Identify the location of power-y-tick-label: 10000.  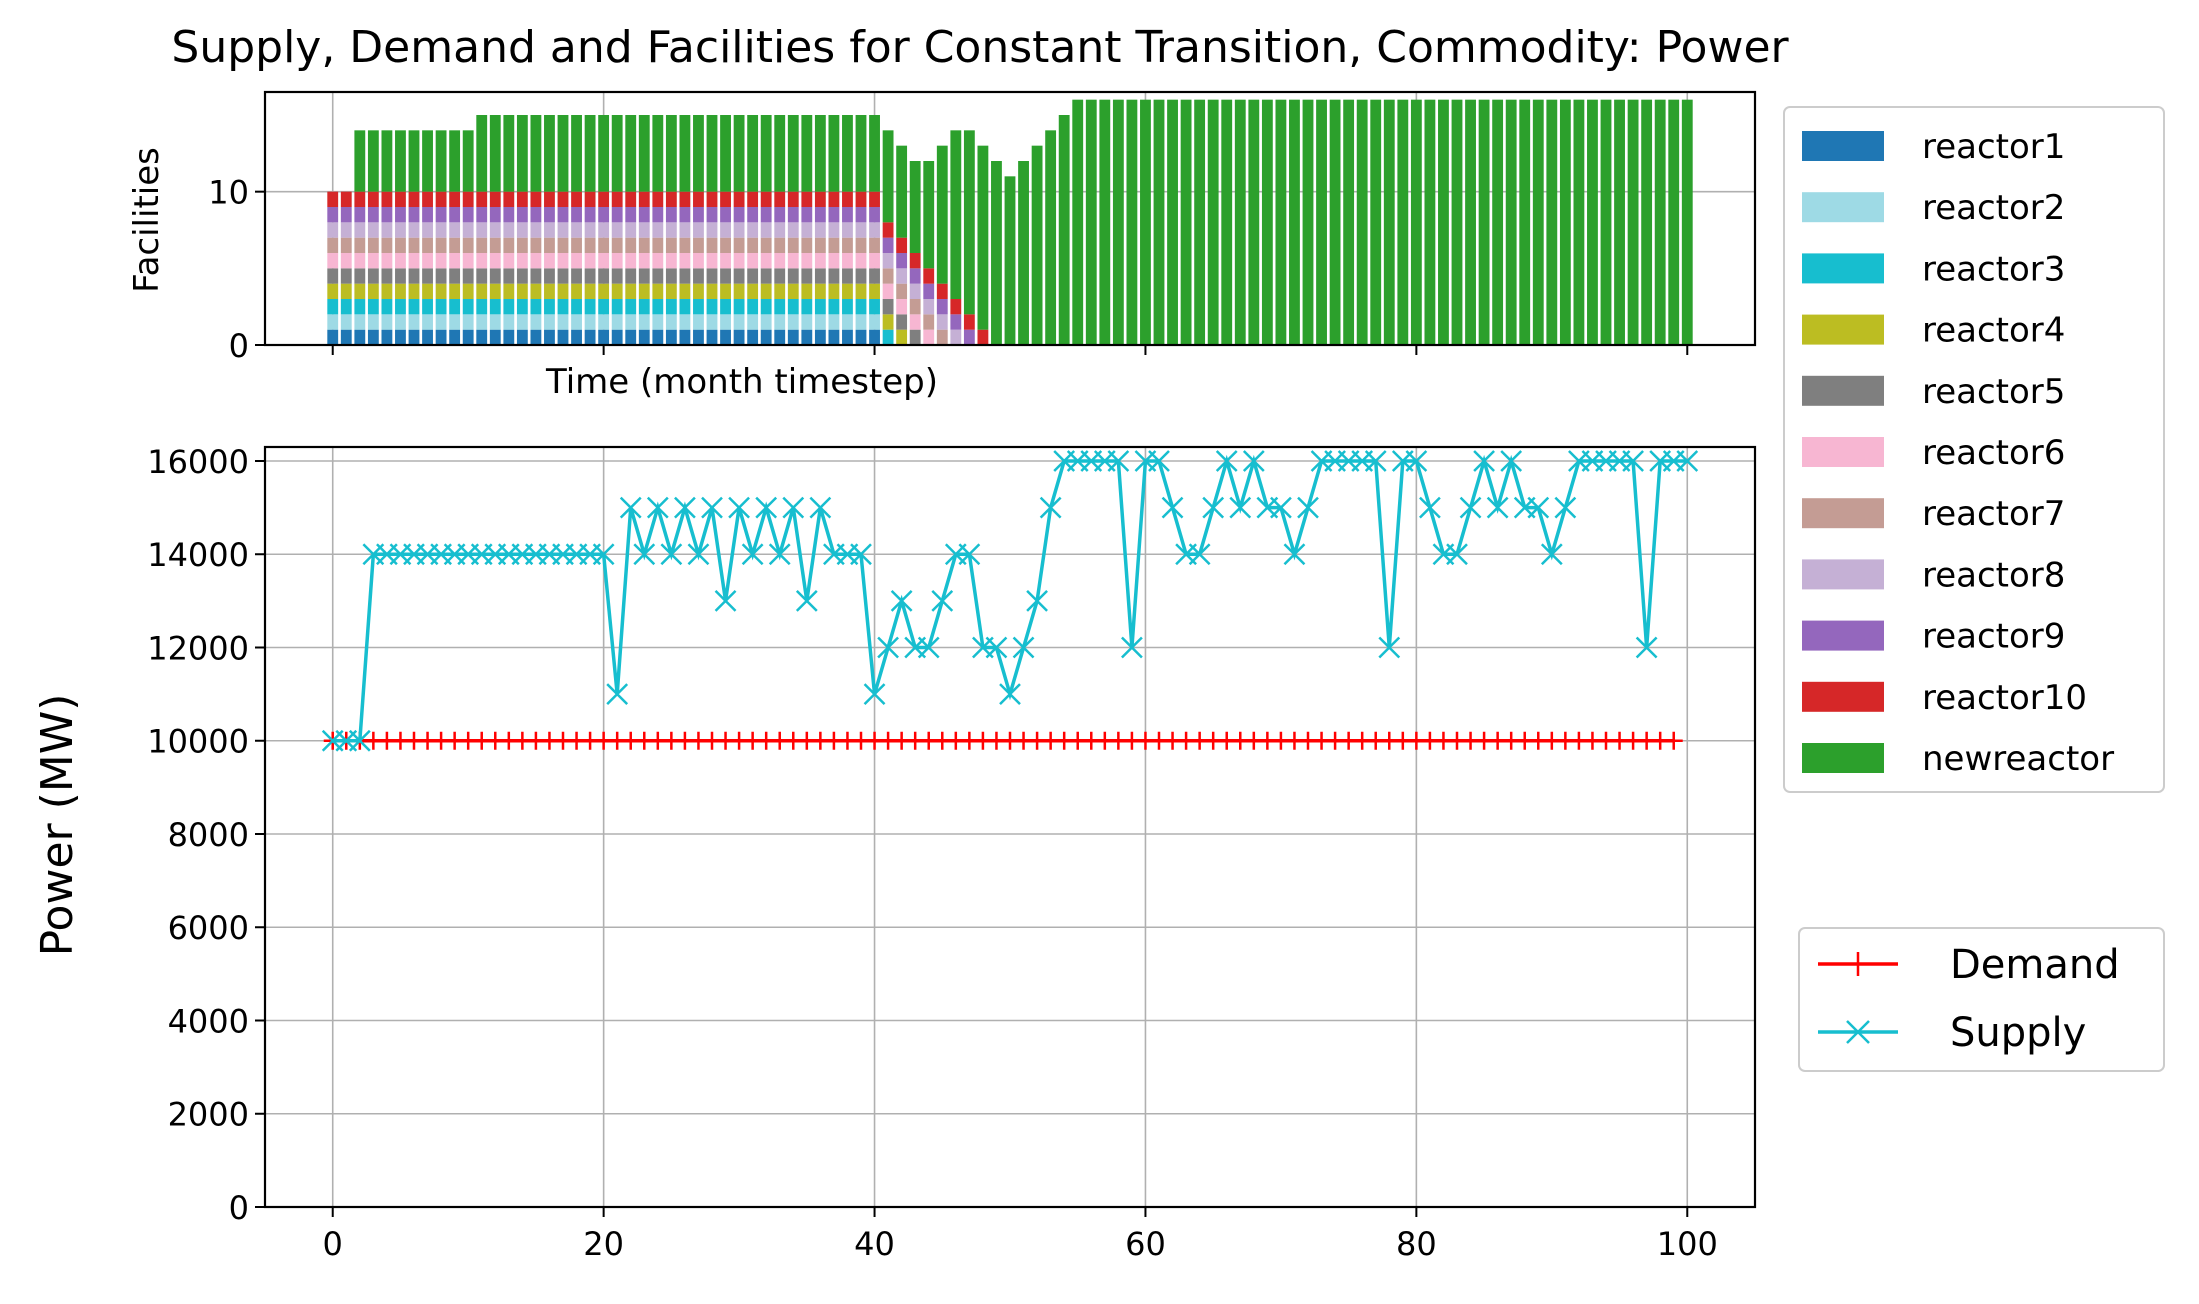
(198, 742).